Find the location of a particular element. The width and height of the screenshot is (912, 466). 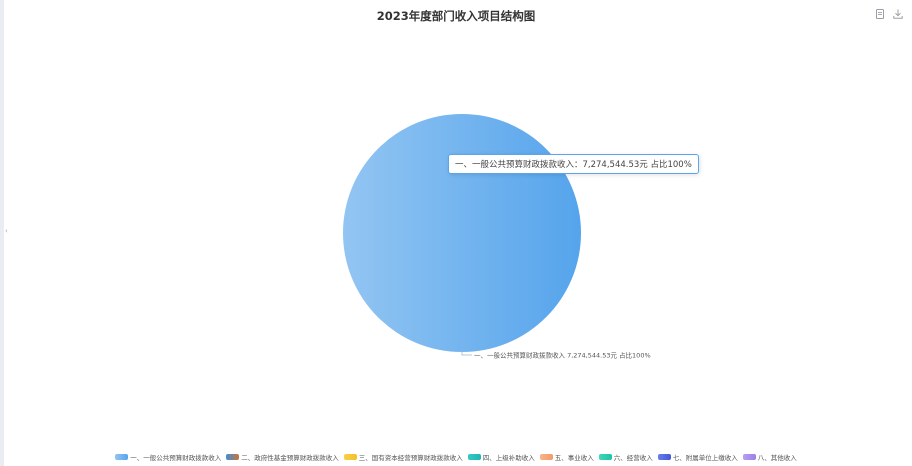

legend-item: 五、事业收入 is located at coordinates (567, 457).